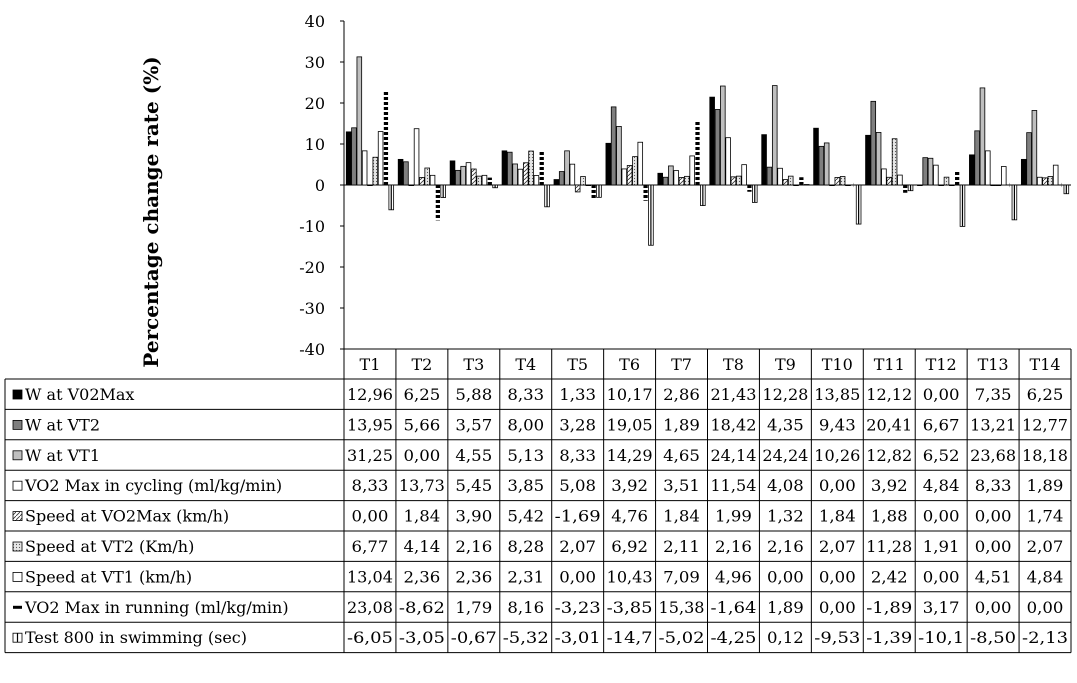 Image resolution: width=1077 pixels, height=683 pixels. Describe the element at coordinates (889, 394) in the screenshot. I see `data-cell: 12,12` at that location.